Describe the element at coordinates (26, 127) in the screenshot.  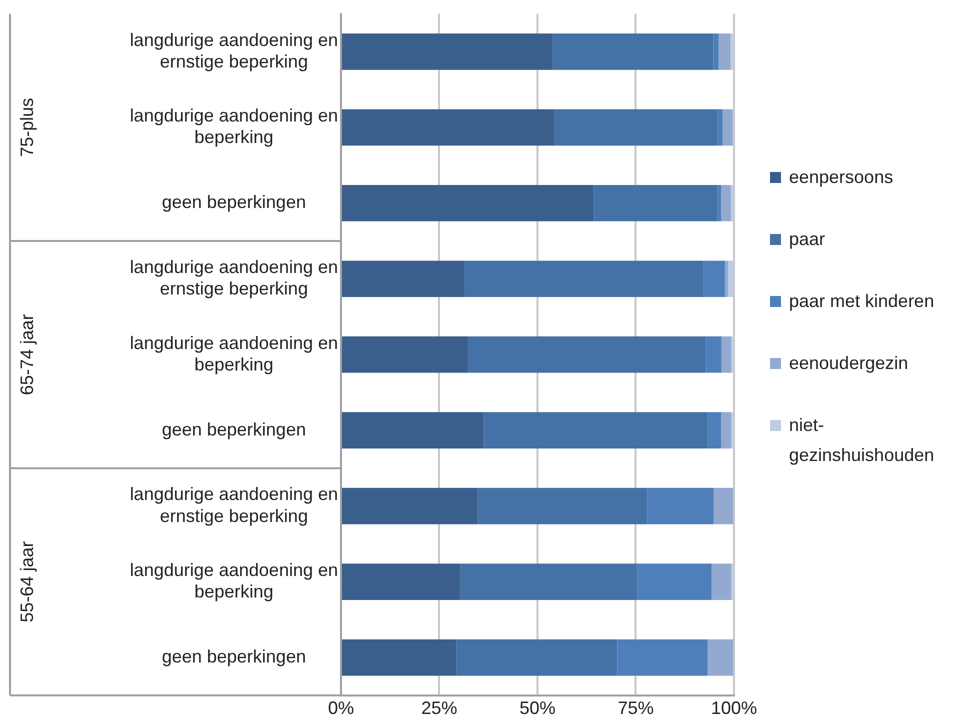
I see `text: 75-plus` at that location.